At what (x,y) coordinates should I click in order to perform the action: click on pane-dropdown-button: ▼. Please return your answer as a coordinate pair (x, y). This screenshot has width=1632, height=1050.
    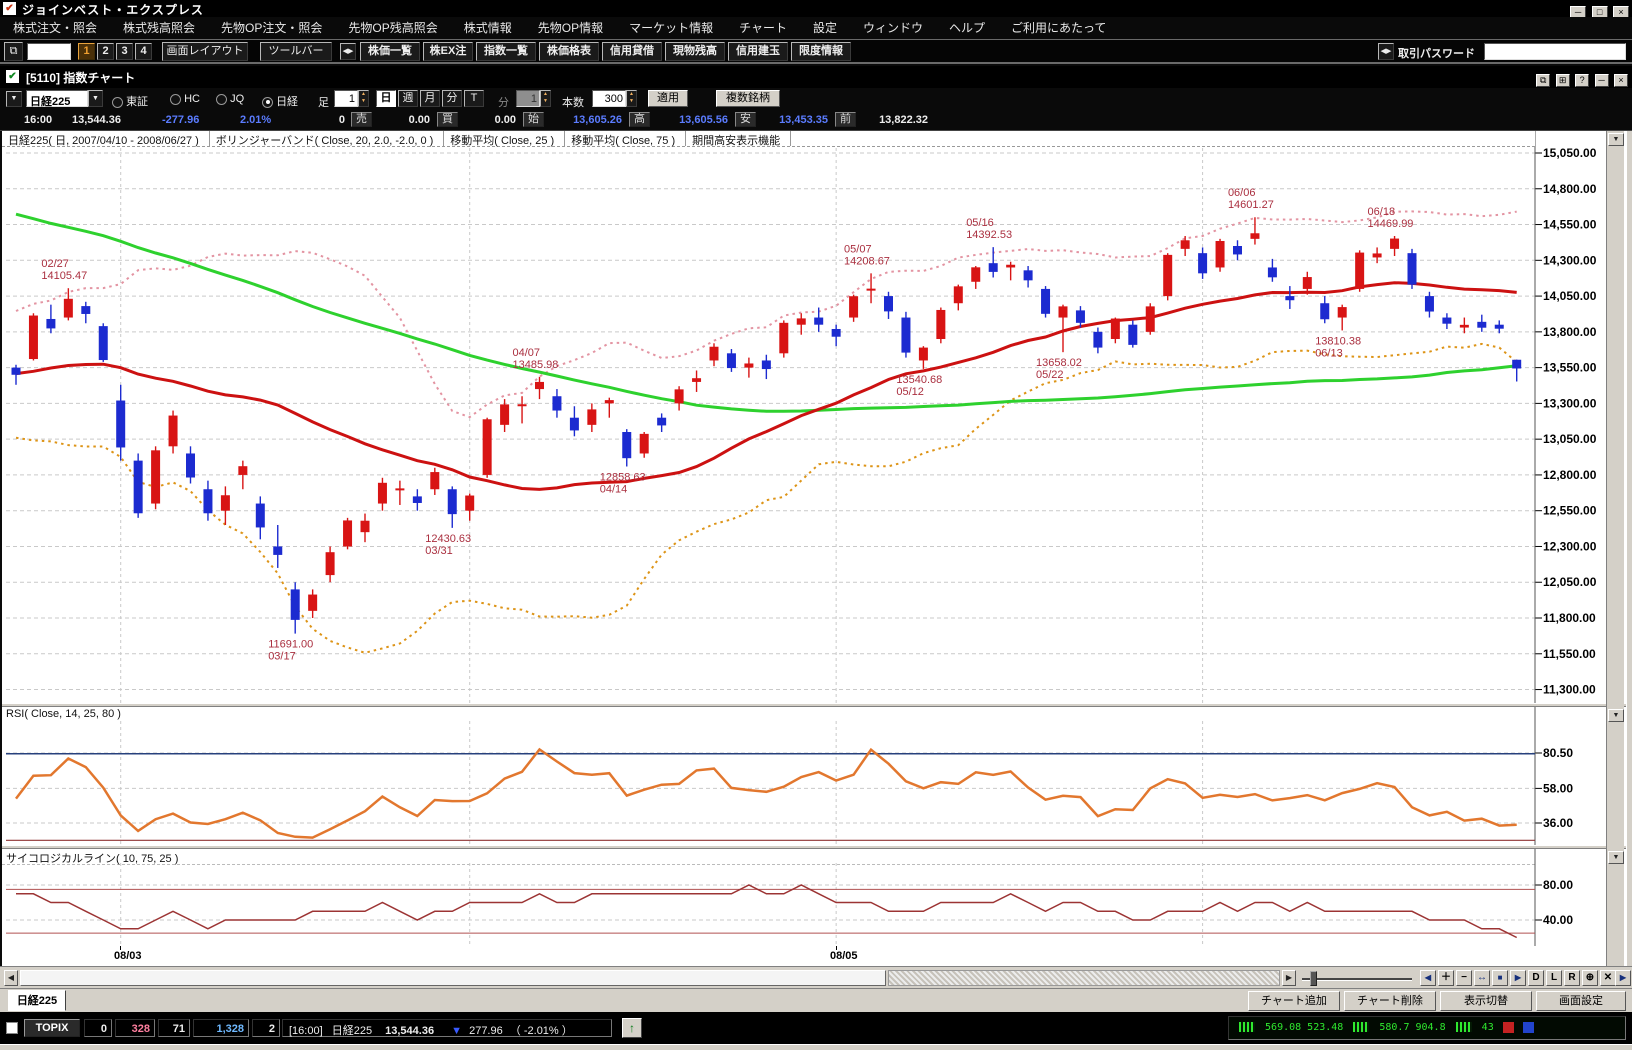
    Looking at the image, I should click on (14, 99).